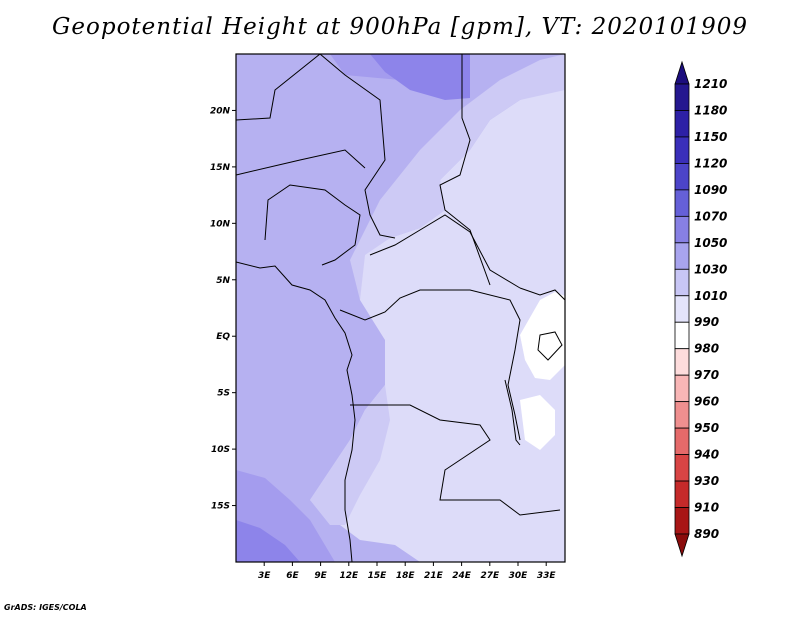 The image size is (800, 618). Describe the element at coordinates (420, 77) in the screenshot. I see `field-1090-north` at that location.